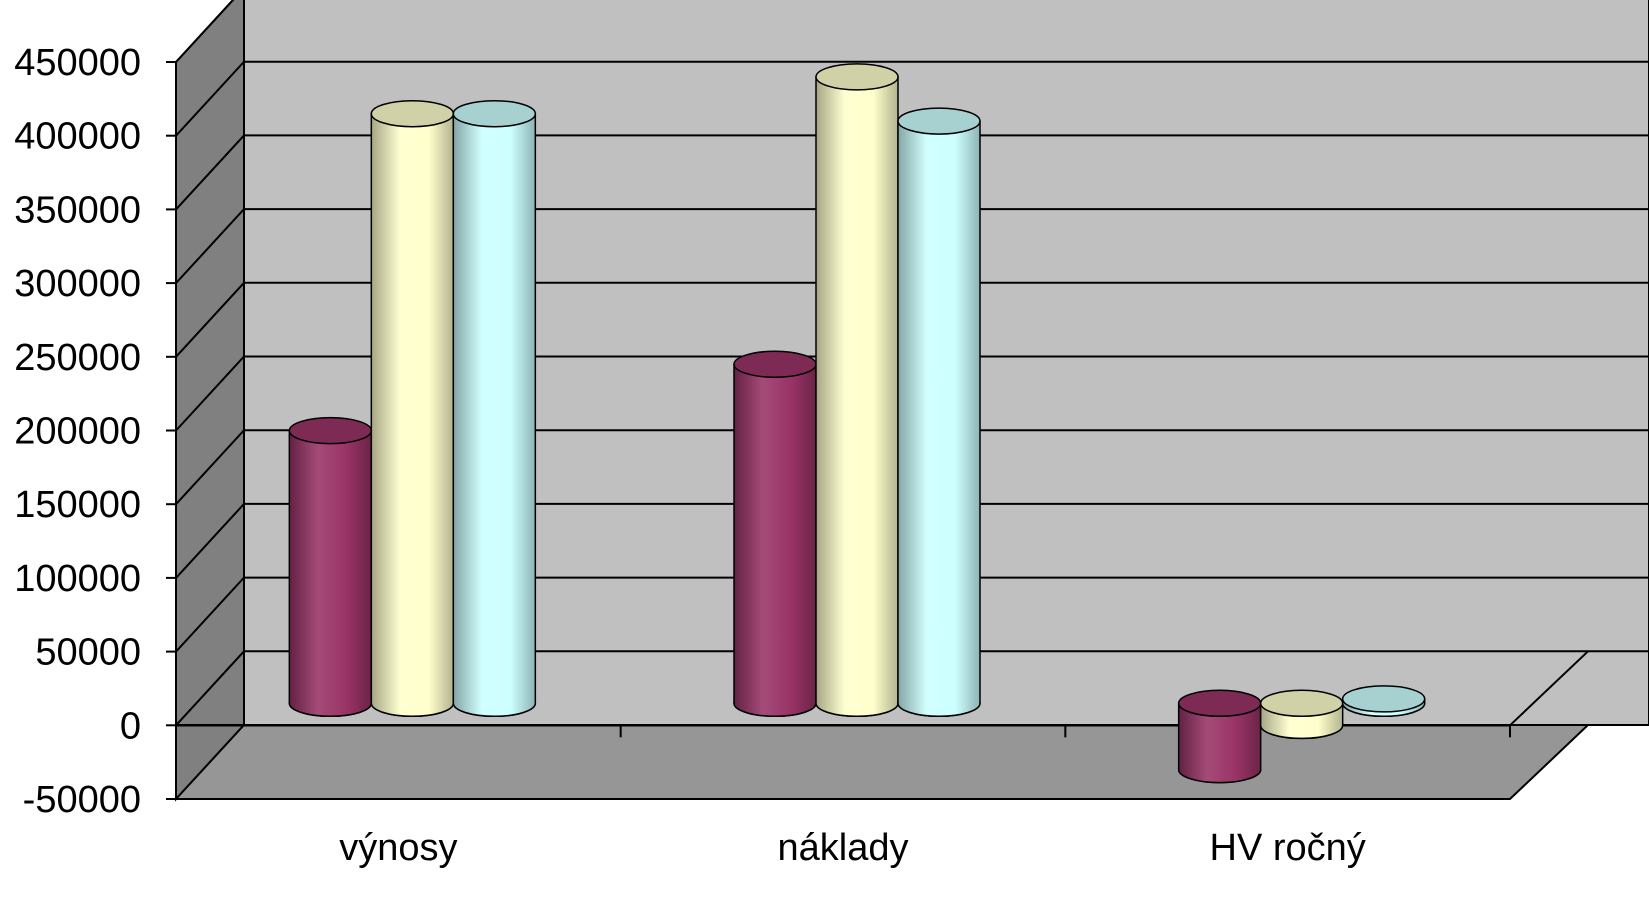 Image resolution: width=1649 pixels, height=918 pixels. Describe the element at coordinates (77, 137) in the screenshot. I see `y-tick-label: 400000` at that location.